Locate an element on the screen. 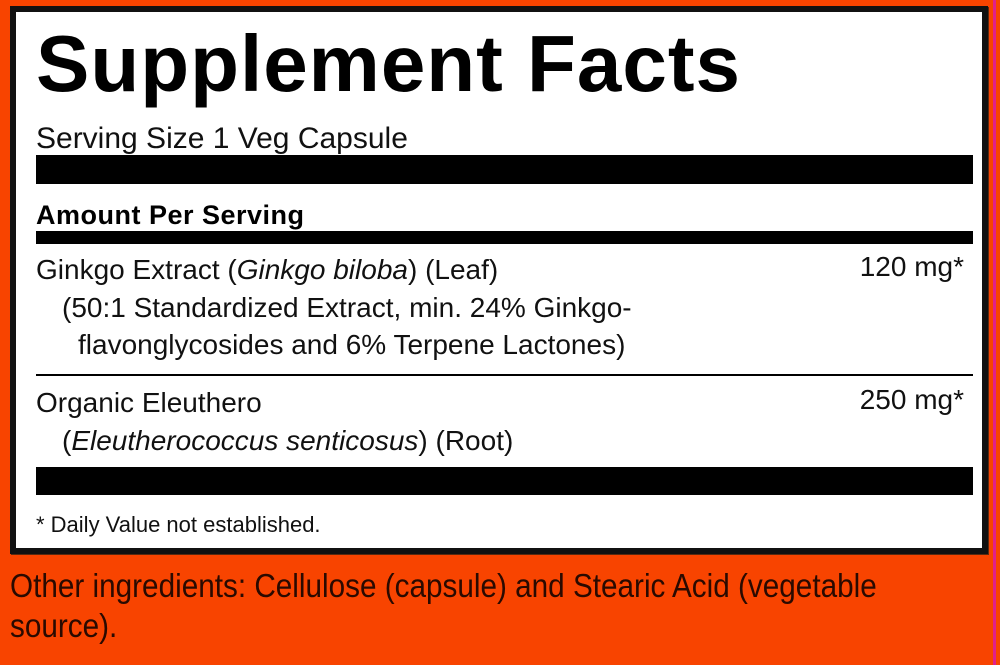  ingredient-ginkgo-name: Ginkgo Extract (Ginkgo biloba) (Leaf) is located at coordinates (267, 270).